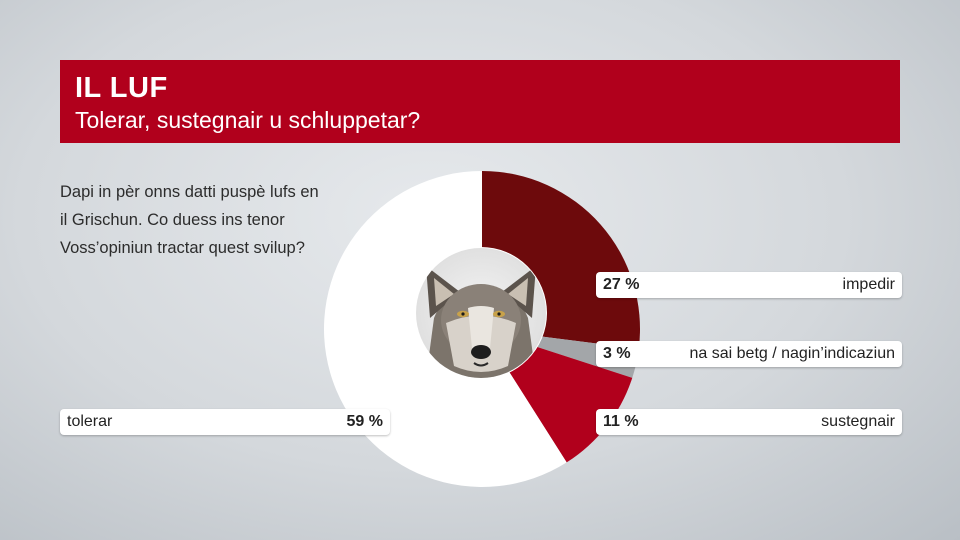 The height and width of the screenshot is (540, 960). Describe the element at coordinates (617, 353) in the screenshot. I see `pct-na-sai-betg: 3 %` at that location.